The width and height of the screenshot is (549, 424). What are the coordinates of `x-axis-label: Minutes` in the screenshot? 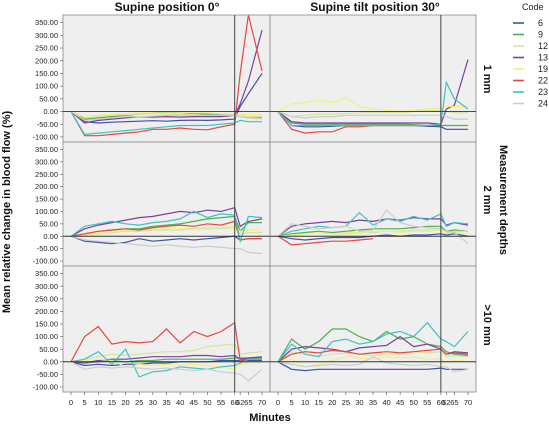 It's located at (270, 418).